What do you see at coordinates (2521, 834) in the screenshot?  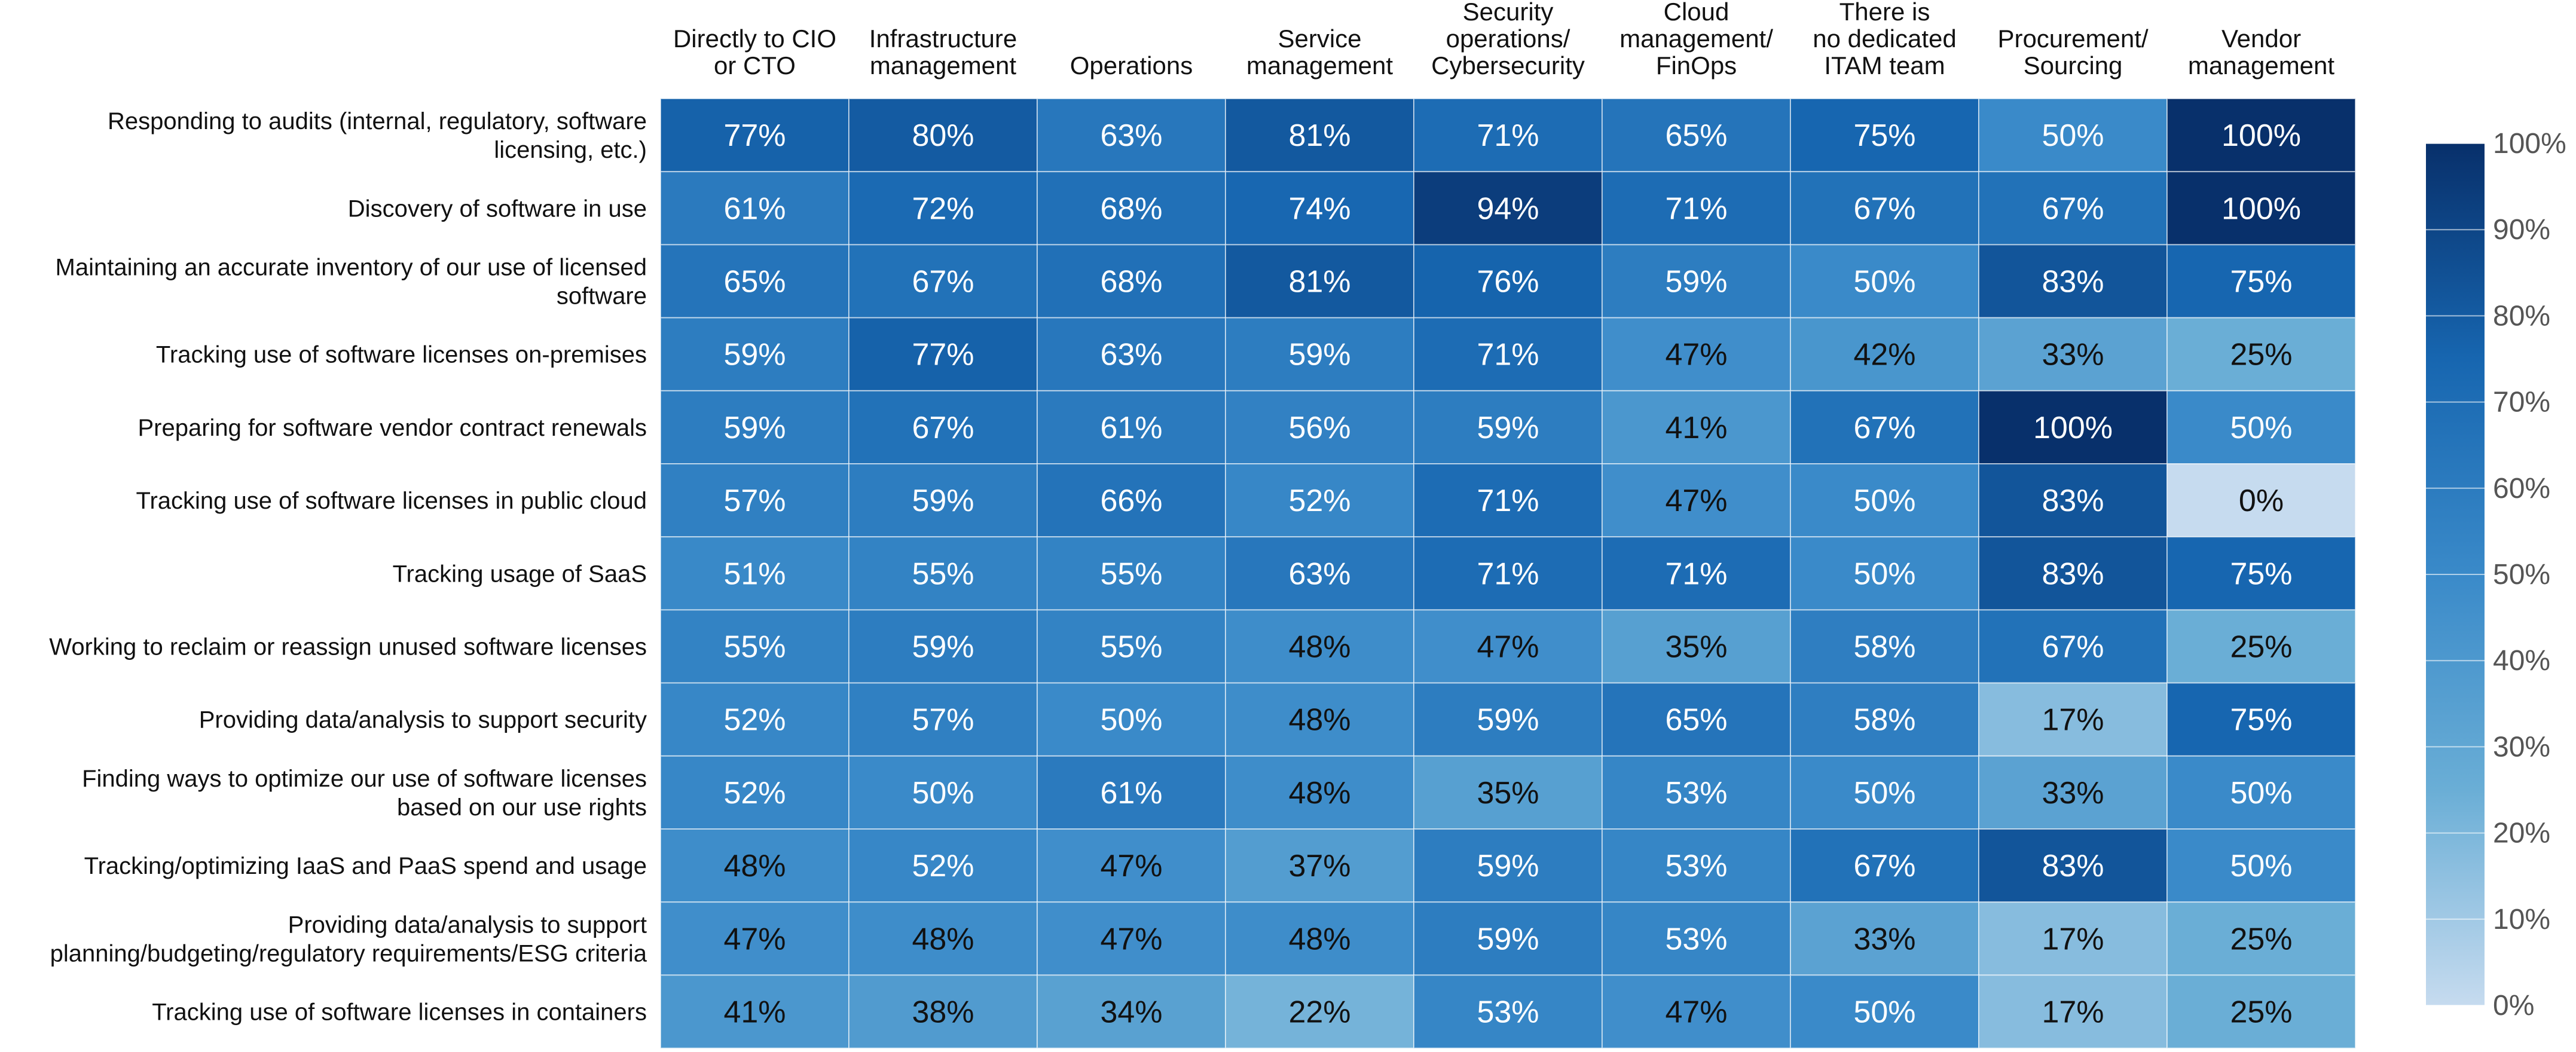 I see `colorbar-tick-label: 20%` at bounding box center [2521, 834].